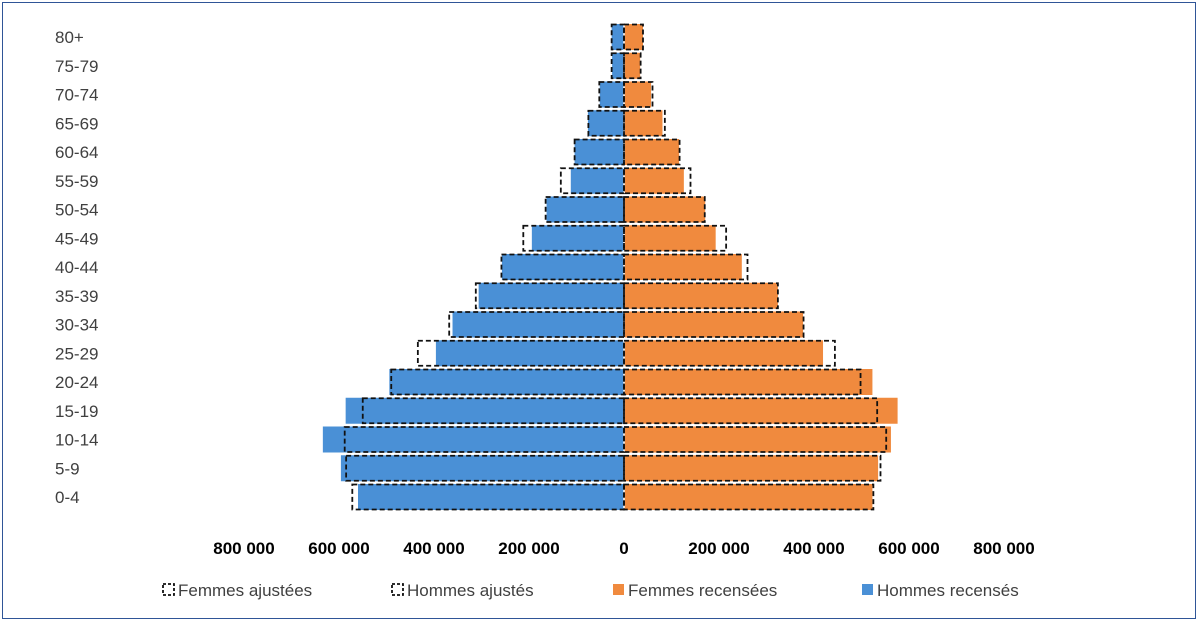 Image resolution: width=1200 pixels, height=623 pixels. I want to click on women-census-bar-80+, so click(633, 37).